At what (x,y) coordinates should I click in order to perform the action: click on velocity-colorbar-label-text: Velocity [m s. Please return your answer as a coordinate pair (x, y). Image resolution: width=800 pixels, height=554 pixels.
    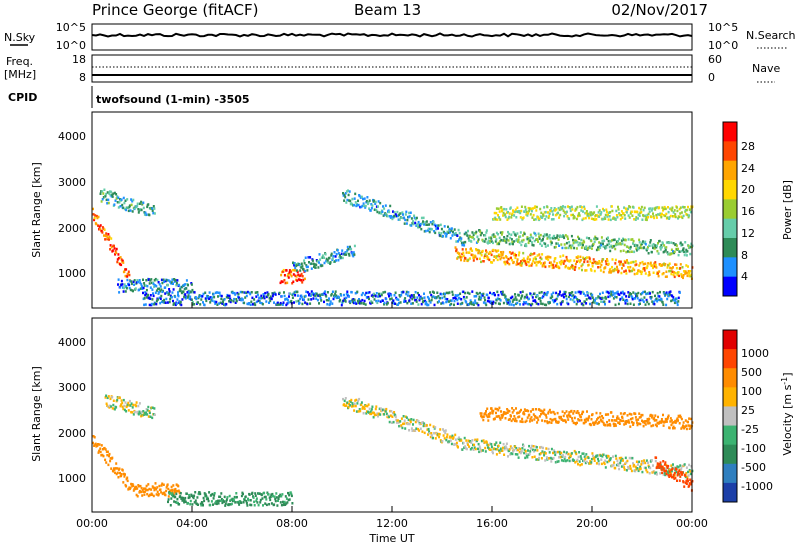
    Looking at the image, I should click on (787, 419).